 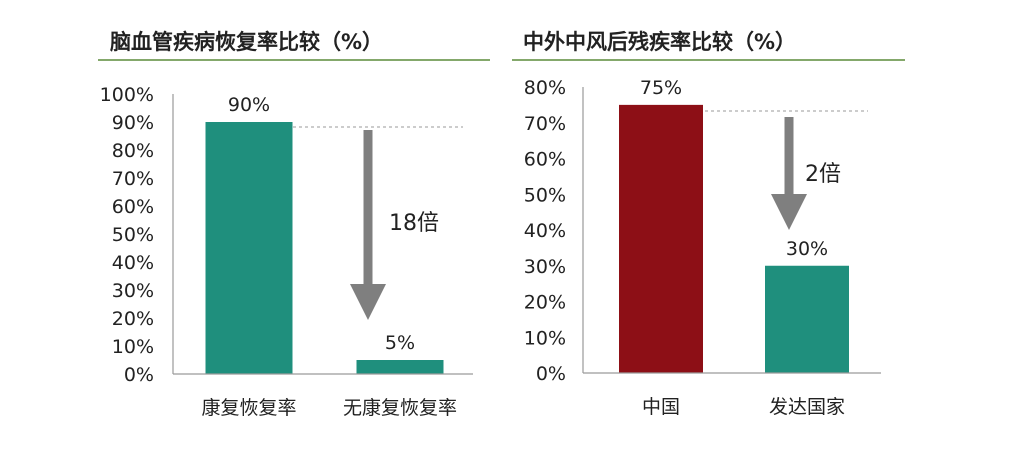 I want to click on chart-2-category-label: 发达国家, so click(x=807, y=407).